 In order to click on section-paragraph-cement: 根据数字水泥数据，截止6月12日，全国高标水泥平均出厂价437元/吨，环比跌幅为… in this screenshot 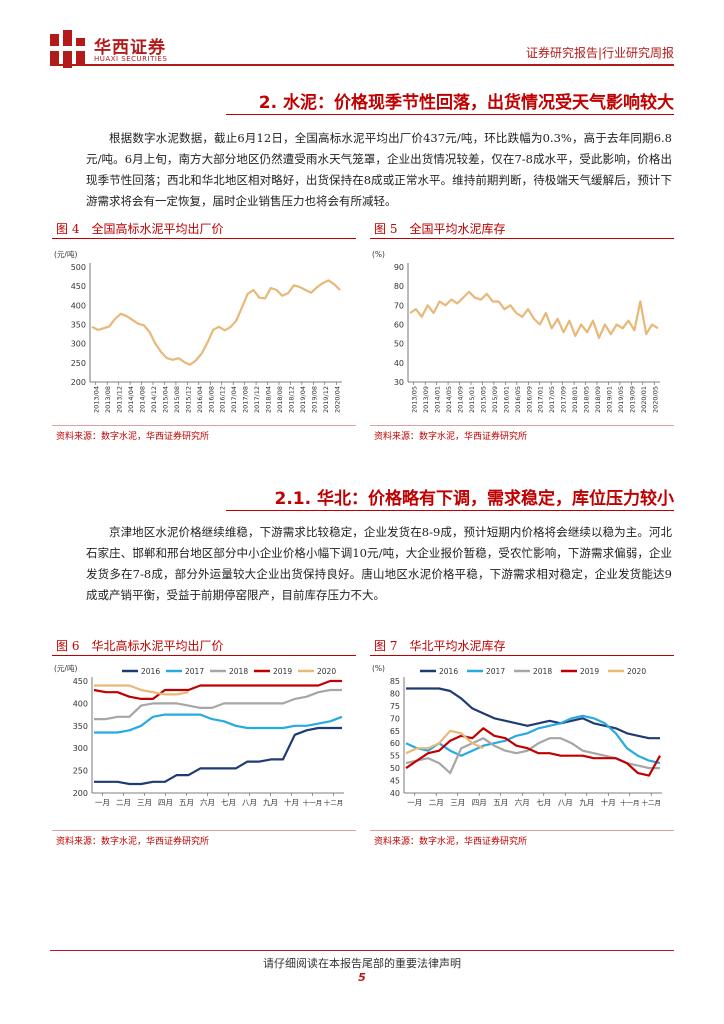, I will do `click(379, 169)`.